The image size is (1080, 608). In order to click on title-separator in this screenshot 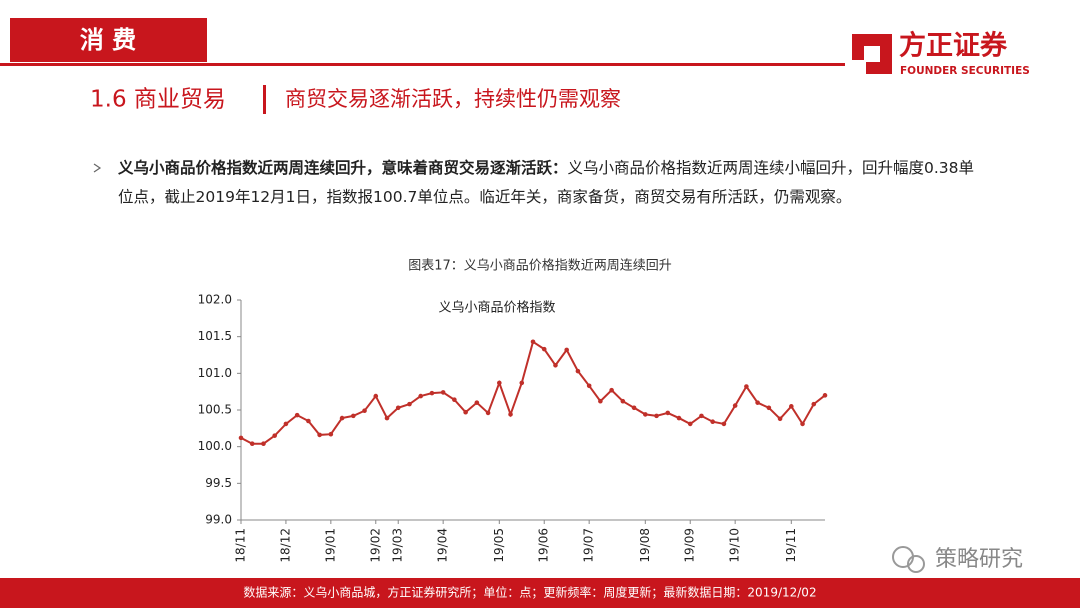, I will do `click(264, 99)`.